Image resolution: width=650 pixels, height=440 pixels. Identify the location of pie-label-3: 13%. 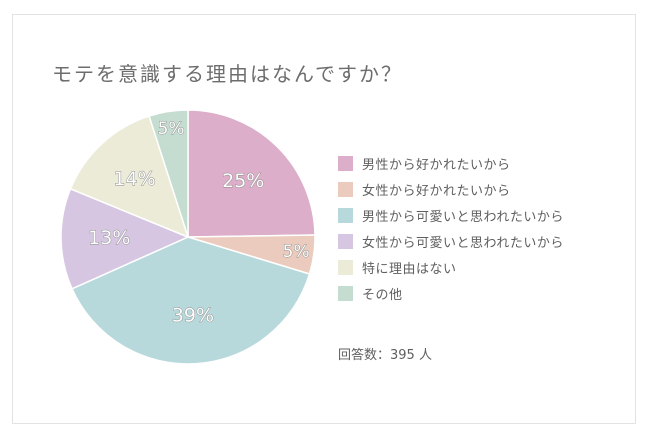
(109, 238).